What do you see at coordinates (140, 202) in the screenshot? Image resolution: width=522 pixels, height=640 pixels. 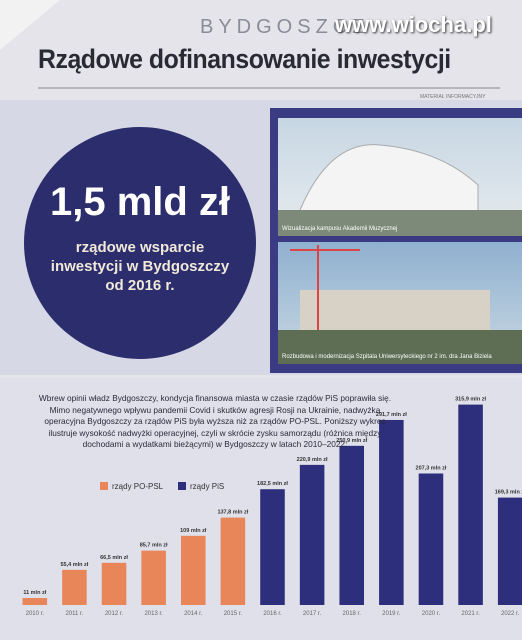 I see `headline-amount: 1,5 mld zł` at bounding box center [140, 202].